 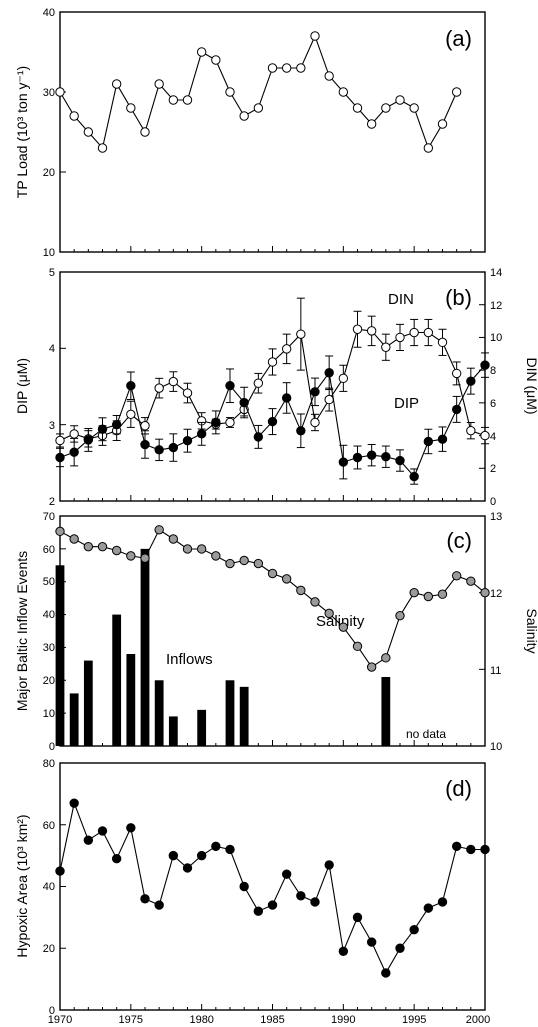 I want to click on panel-c-nodata-label: no data, so click(x=426, y=734).